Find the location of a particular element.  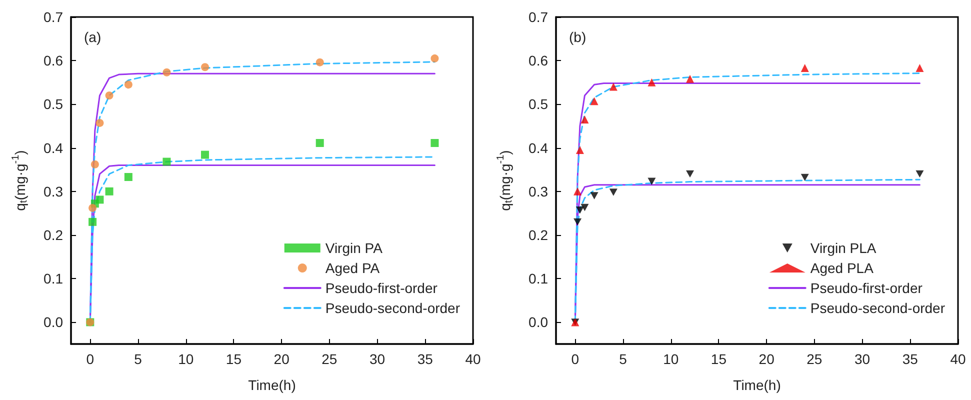

annotation: (a) is located at coordinates (93, 37).